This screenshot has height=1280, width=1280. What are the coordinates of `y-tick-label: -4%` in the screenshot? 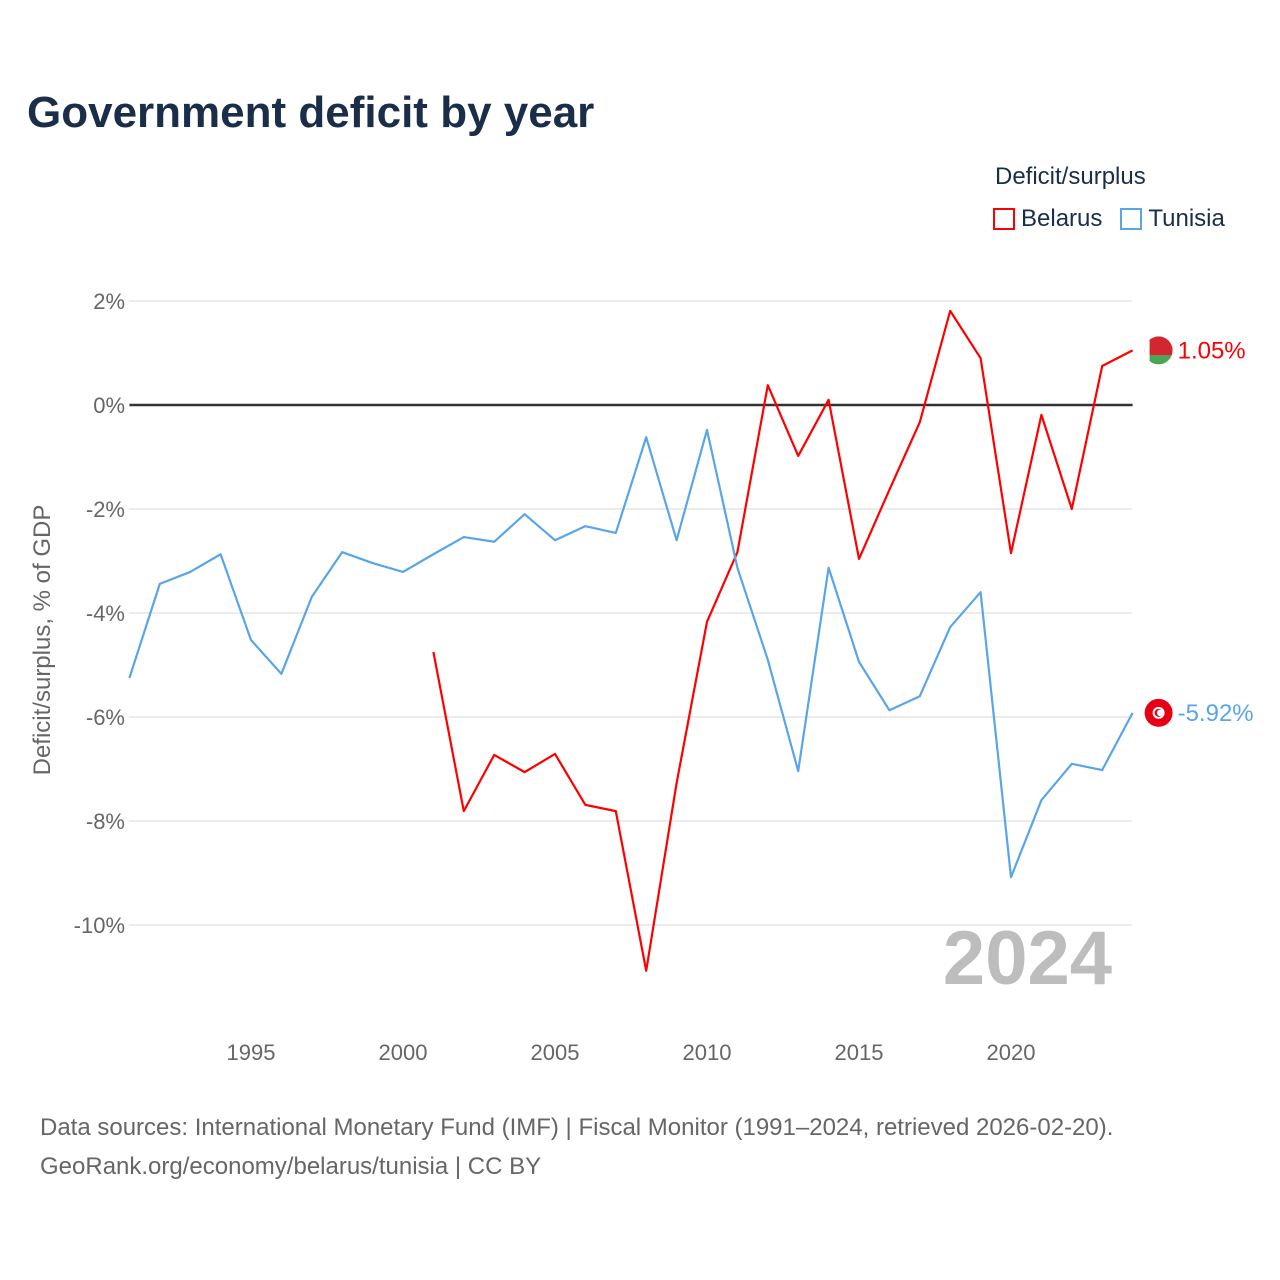 It's located at (105, 613).